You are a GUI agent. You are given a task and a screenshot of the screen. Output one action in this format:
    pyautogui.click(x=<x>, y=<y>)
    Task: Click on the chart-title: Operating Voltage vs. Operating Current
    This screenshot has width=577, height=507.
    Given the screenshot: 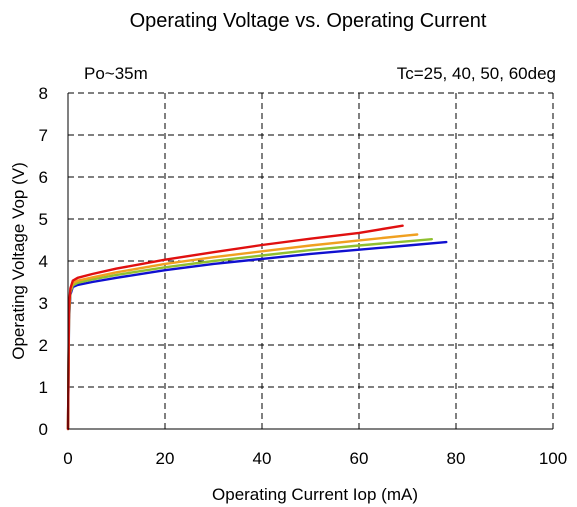 What is the action you would take?
    pyautogui.click(x=308, y=21)
    